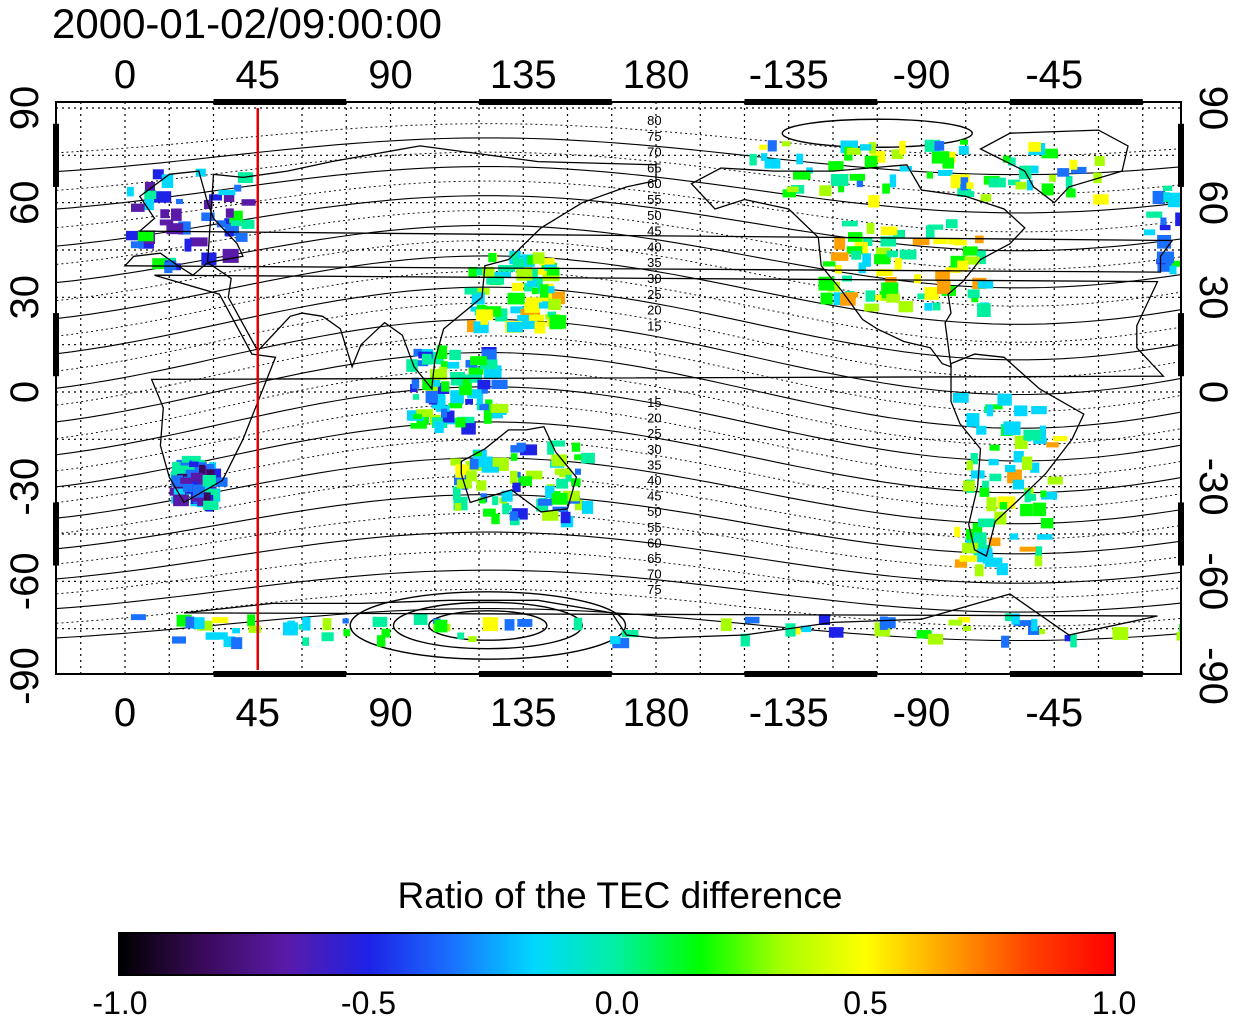 The width and height of the screenshot is (1240, 1024). I want to click on contour-label: 20, so click(654, 418).